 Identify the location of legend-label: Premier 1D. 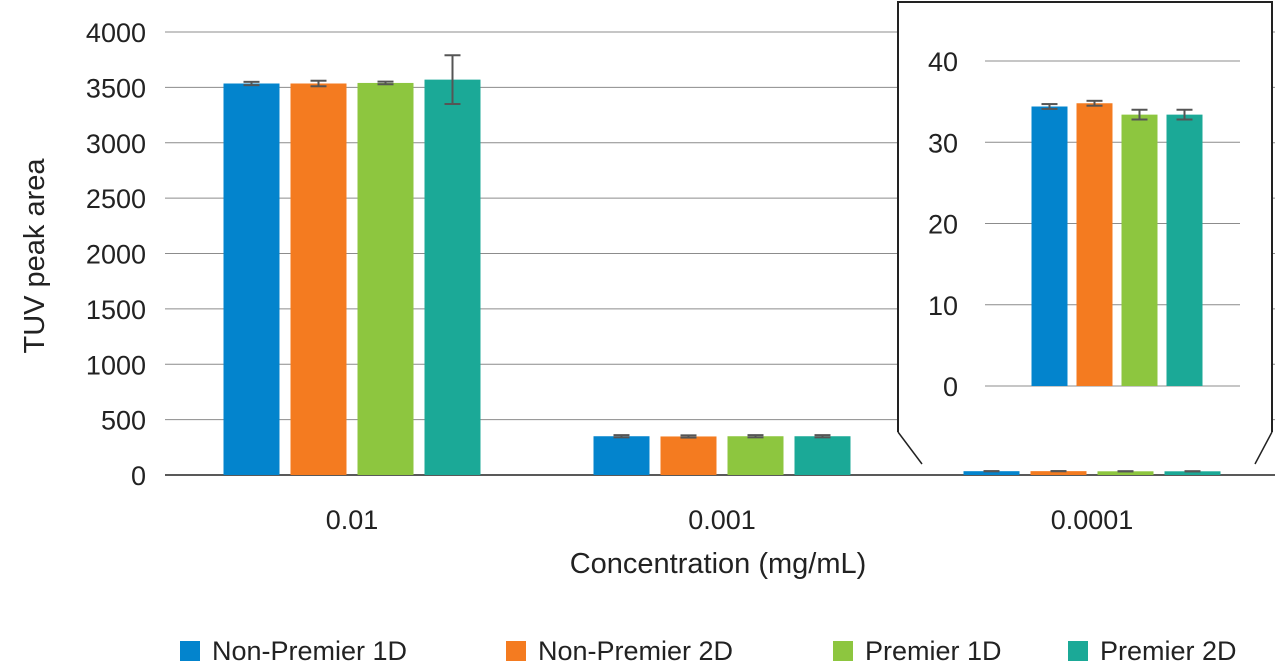
(933, 650).